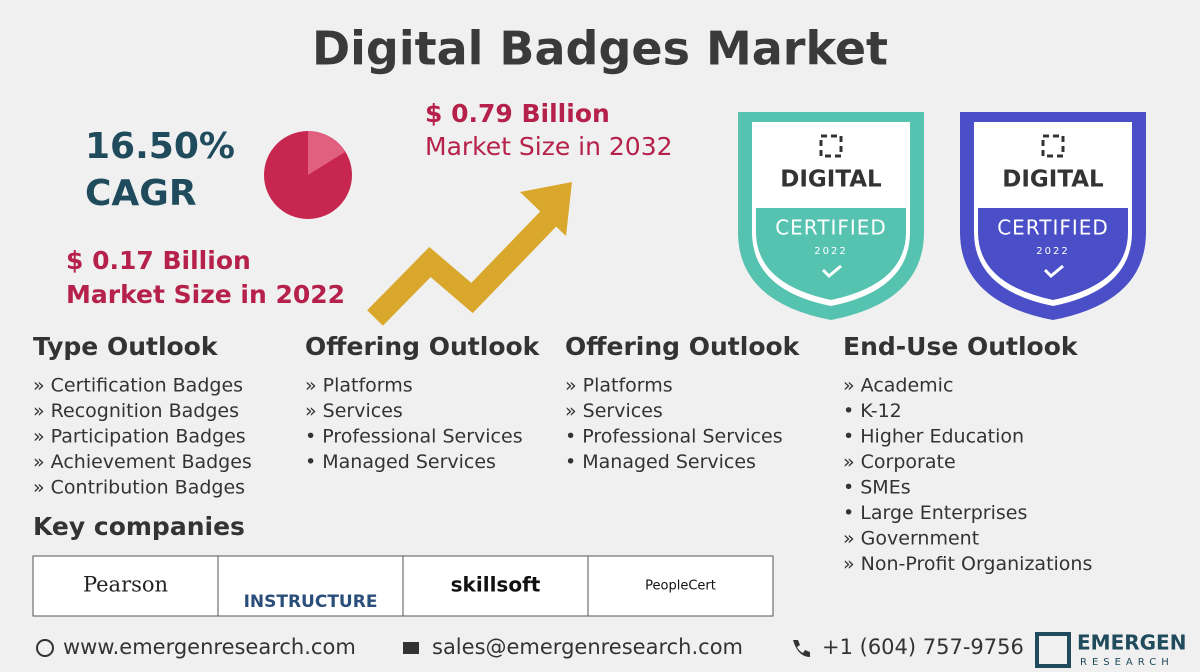 Image resolution: width=1200 pixels, height=672 pixels. What do you see at coordinates (1127, 662) in the screenshot?
I see `brand-sub: RESEARCH` at bounding box center [1127, 662].